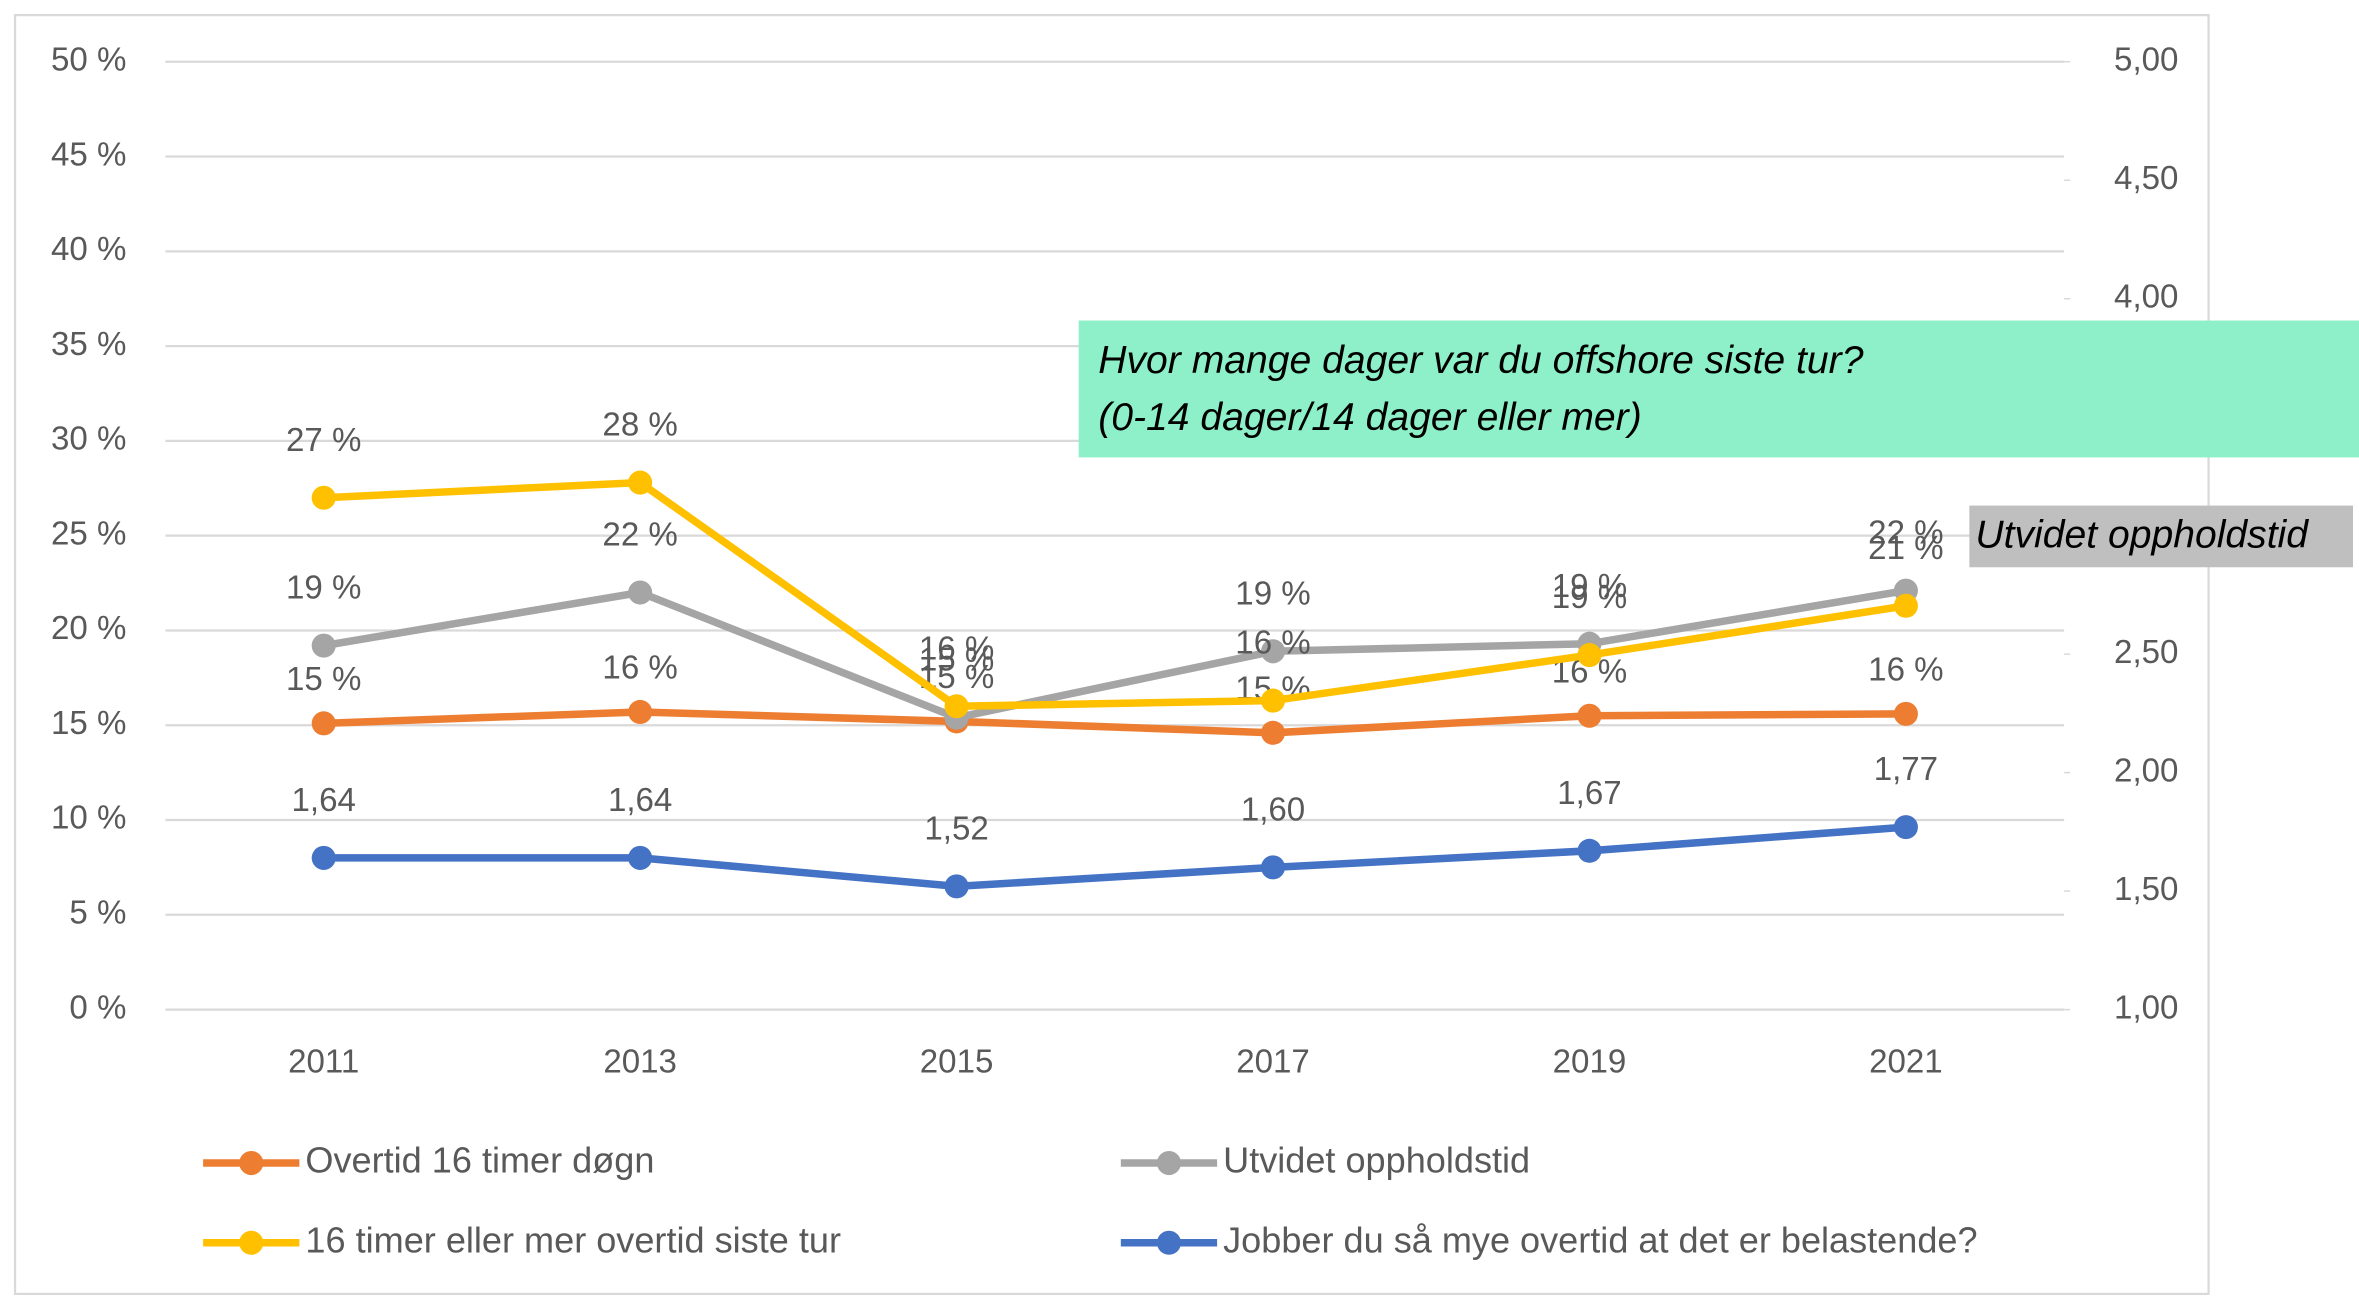  I want to click on data-label: 27 %, so click(323, 440).